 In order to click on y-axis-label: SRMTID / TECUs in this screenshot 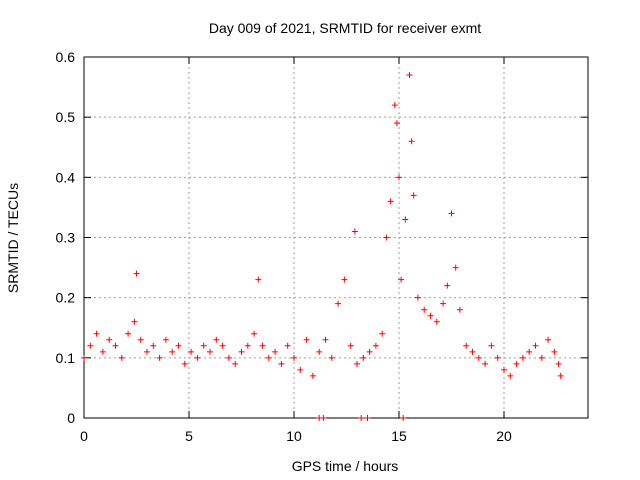, I will do `click(13, 238)`.